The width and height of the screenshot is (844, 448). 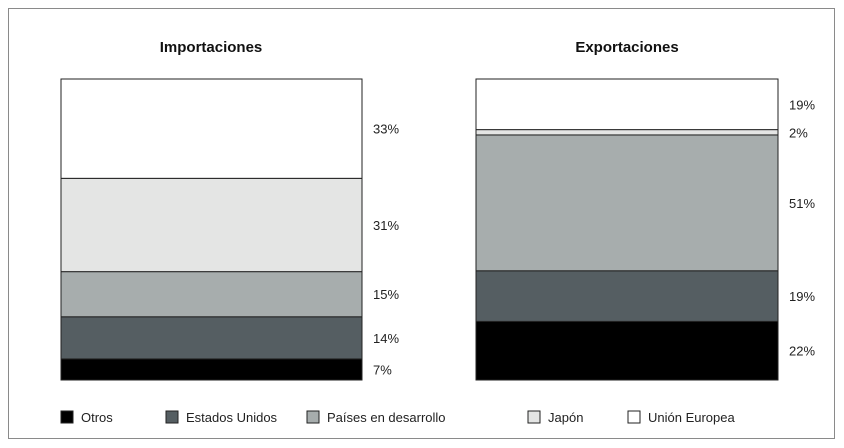 I want to click on bar-segment-imports-otros, so click(x=211, y=369).